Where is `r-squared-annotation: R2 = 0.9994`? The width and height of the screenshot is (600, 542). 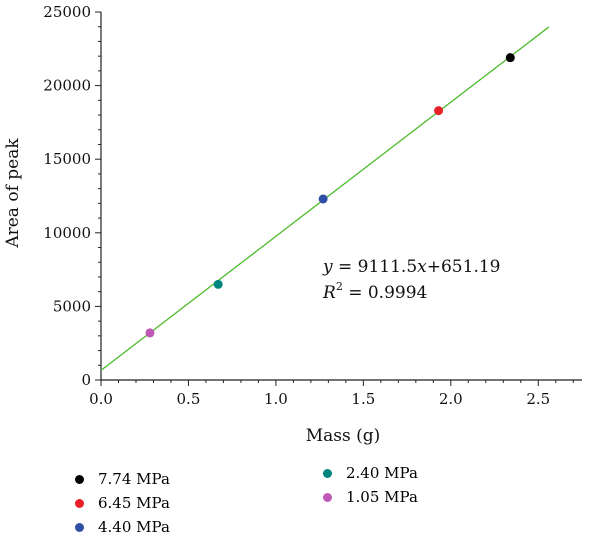 r-squared-annotation: R2 = 0.9994 is located at coordinates (374, 291).